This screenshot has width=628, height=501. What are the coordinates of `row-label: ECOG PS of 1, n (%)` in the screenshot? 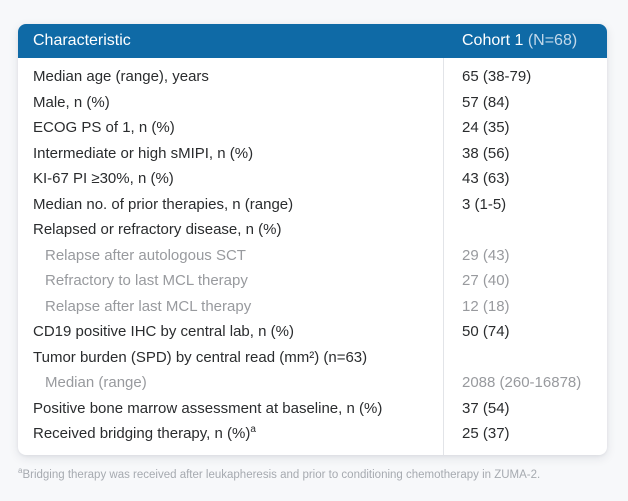 It's located at (104, 127).